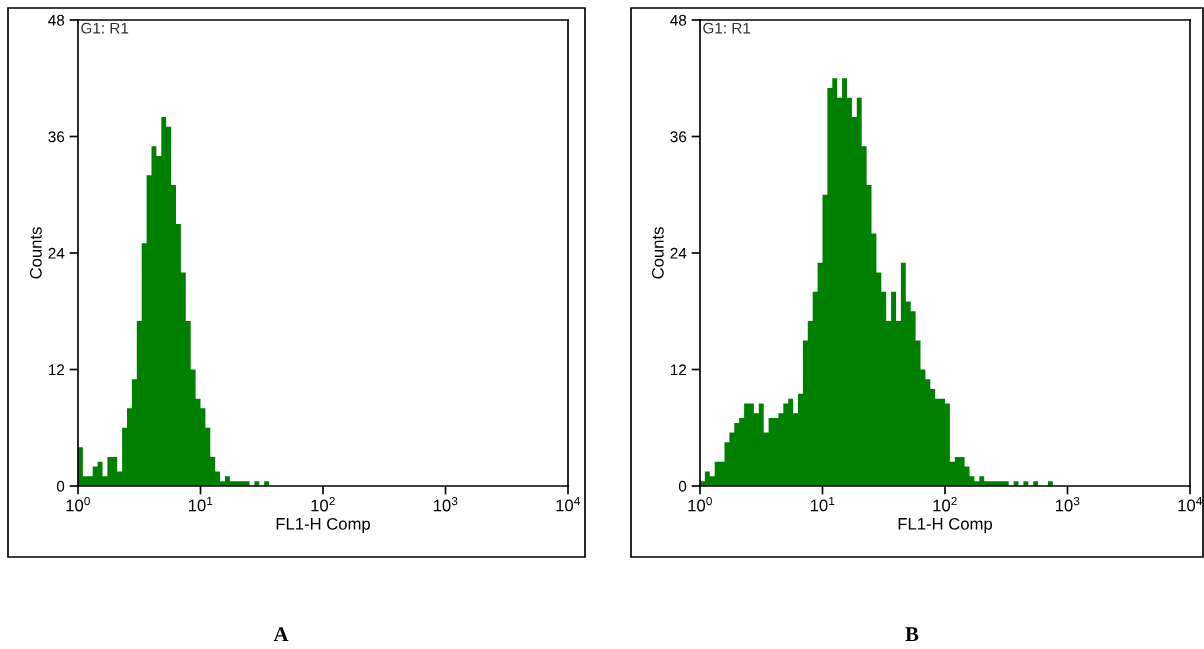 The height and width of the screenshot is (649, 1204). I want to click on text: A, so click(281, 634).